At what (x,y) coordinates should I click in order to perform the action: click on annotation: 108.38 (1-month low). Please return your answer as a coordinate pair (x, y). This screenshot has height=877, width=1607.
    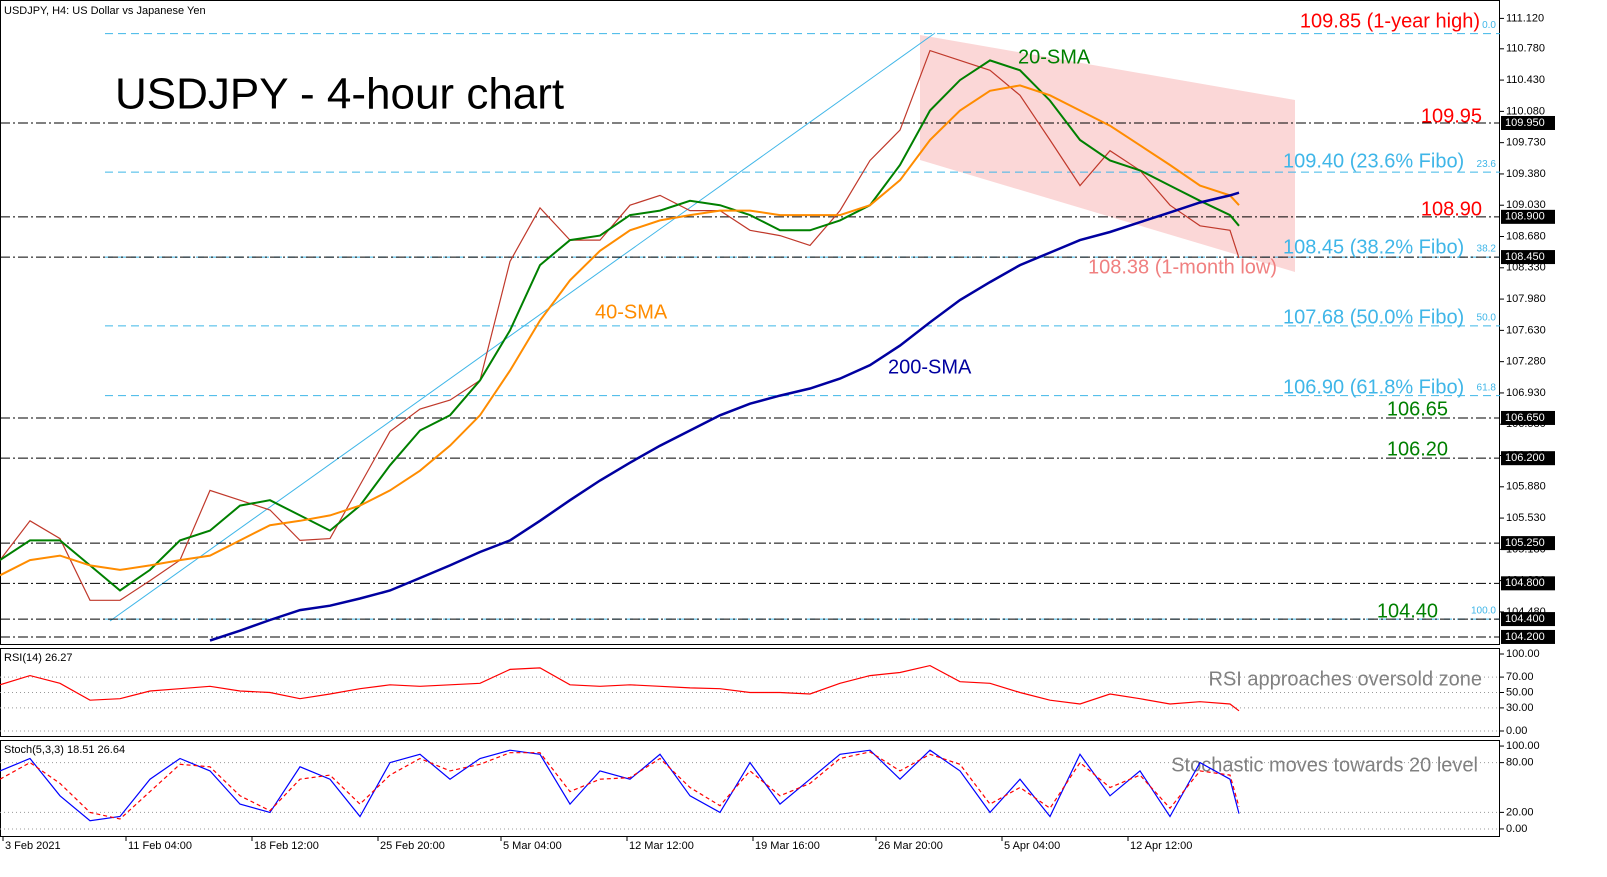
    Looking at the image, I should click on (1182, 267).